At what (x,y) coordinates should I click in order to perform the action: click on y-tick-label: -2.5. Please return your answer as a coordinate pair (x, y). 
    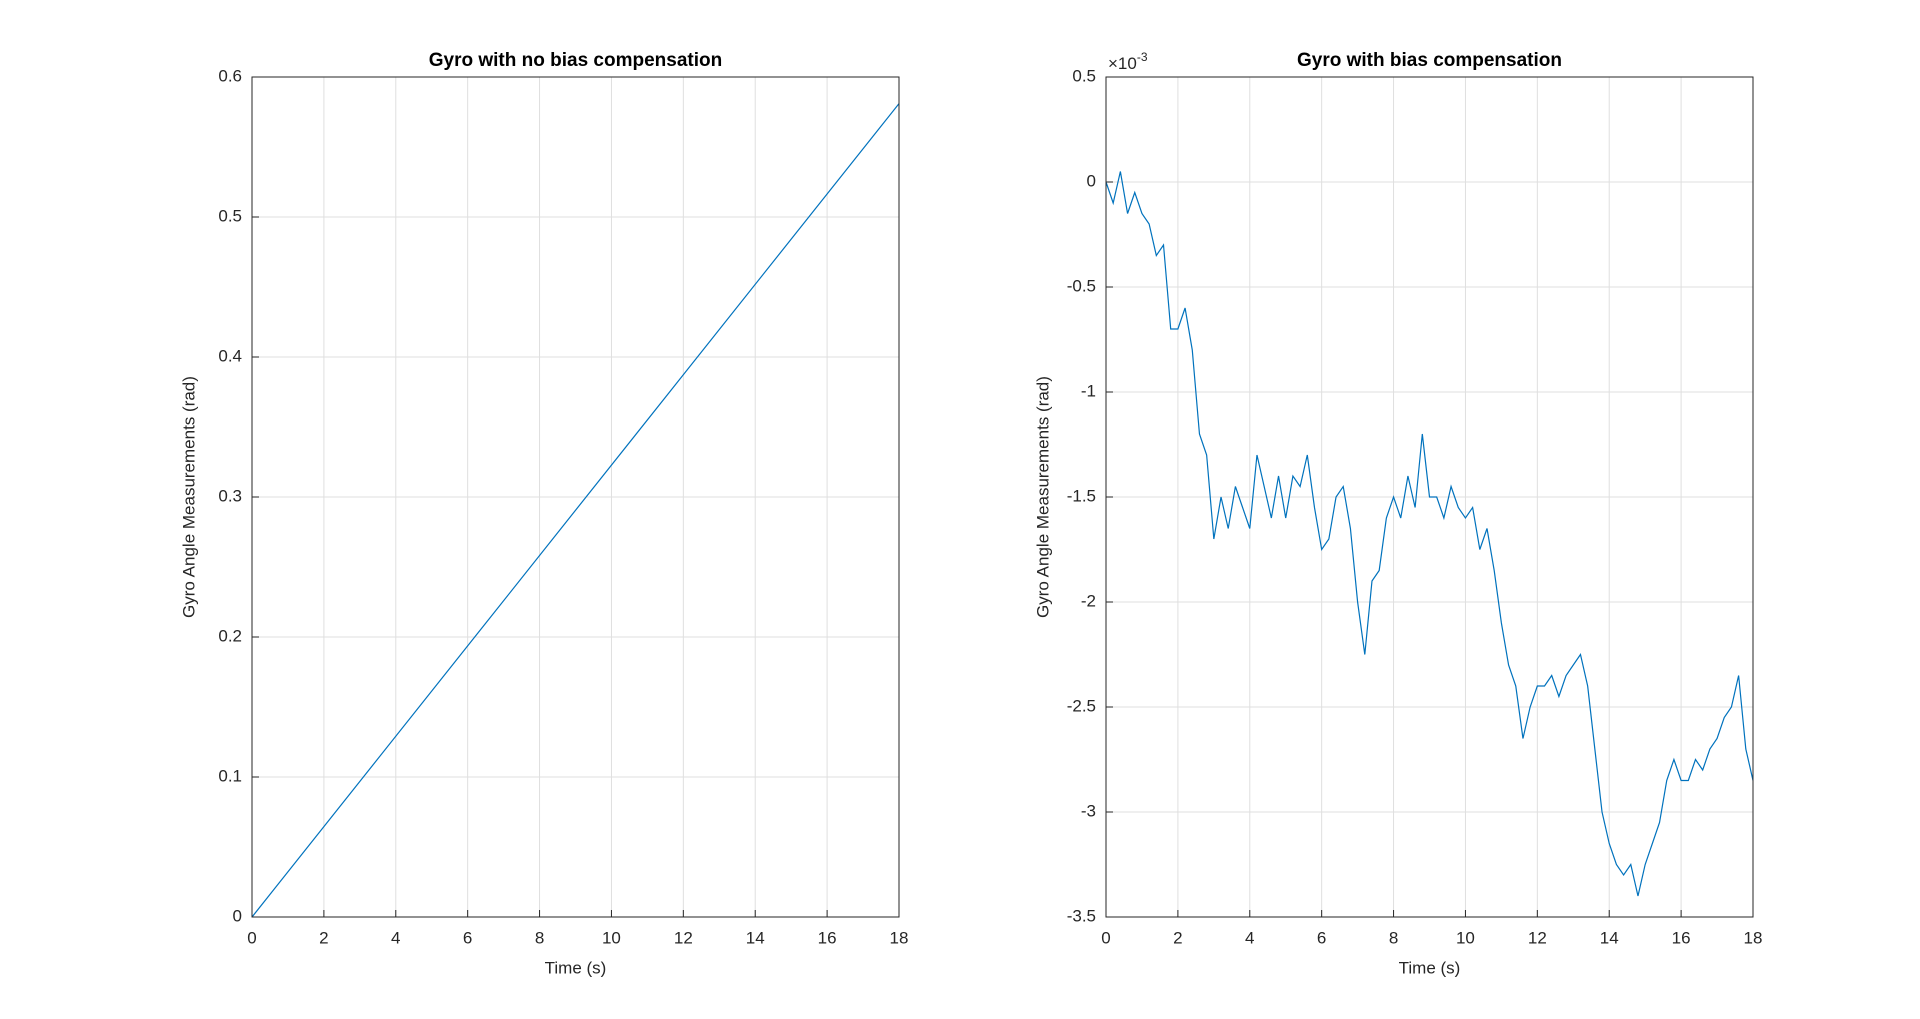
    Looking at the image, I should click on (1081, 705).